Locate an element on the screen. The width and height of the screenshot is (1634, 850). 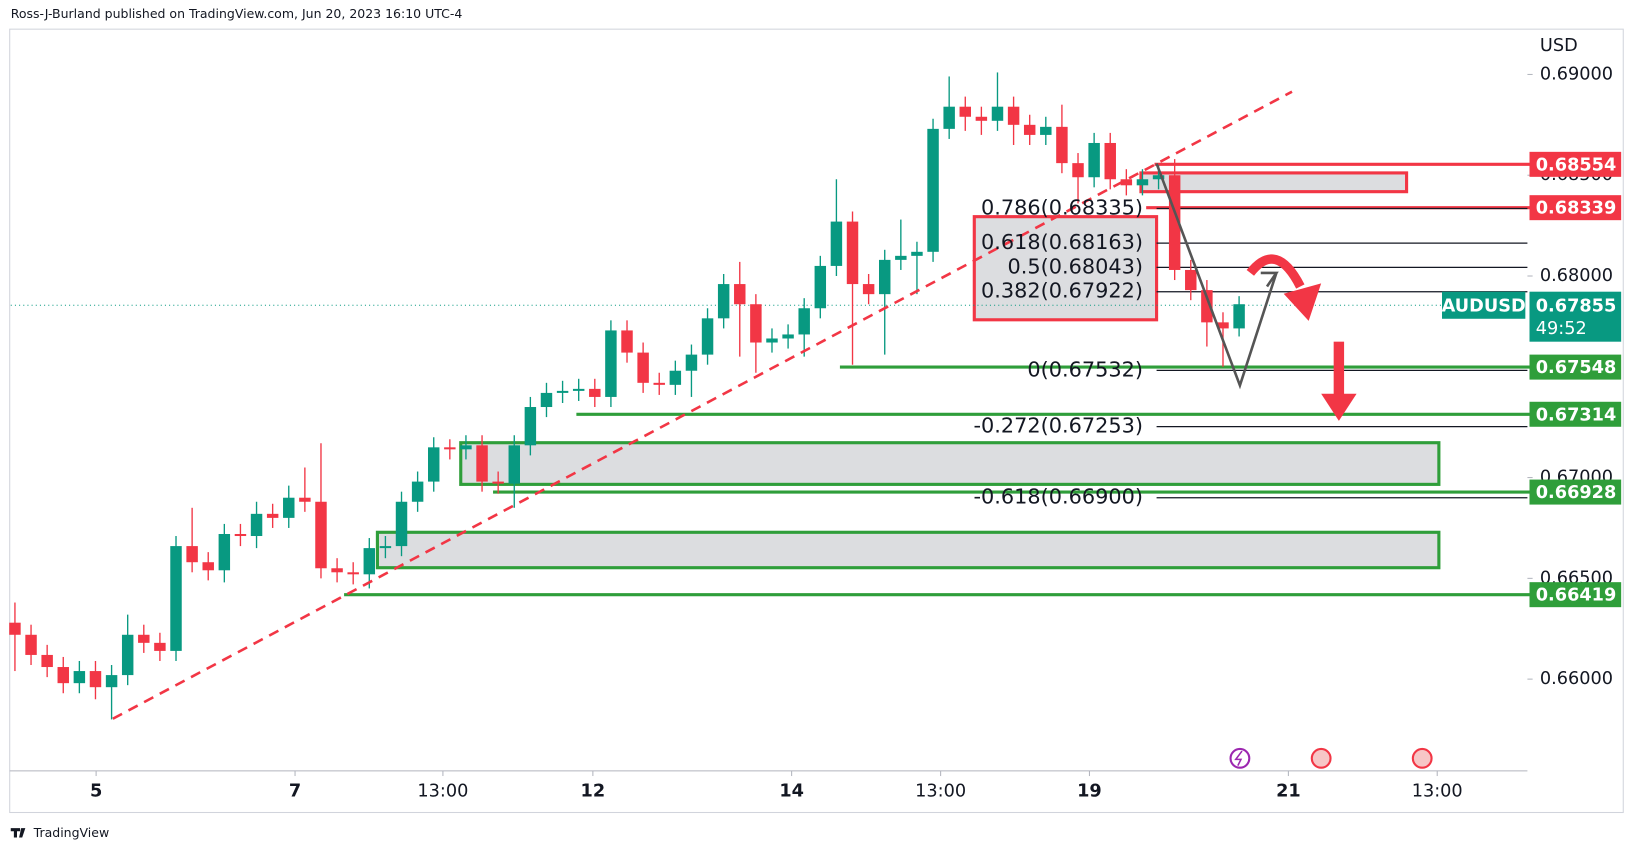
event-icon-bolt is located at coordinates (1238, 758).